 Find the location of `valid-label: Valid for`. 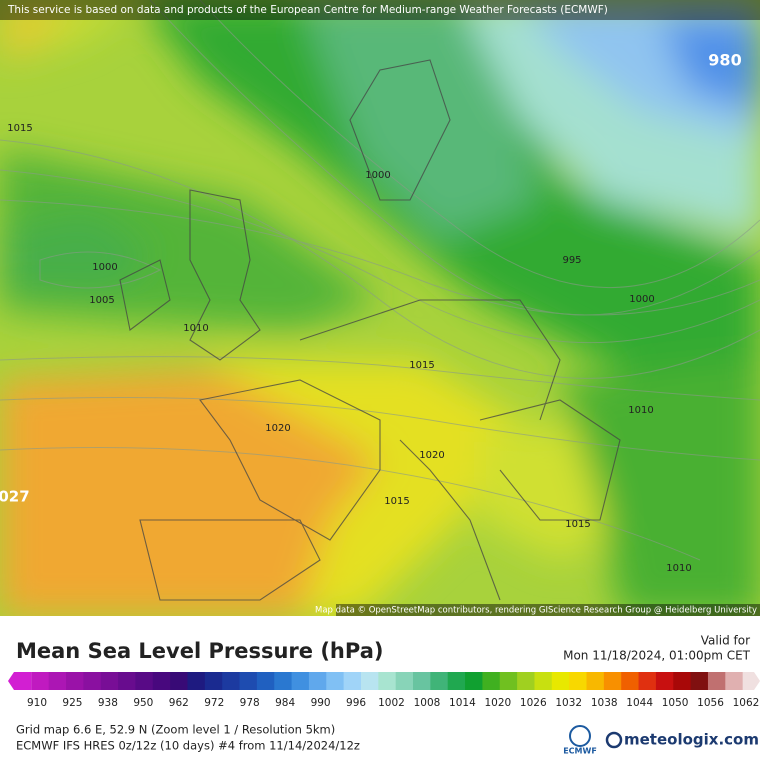

valid-label: Valid for is located at coordinates (725, 641).